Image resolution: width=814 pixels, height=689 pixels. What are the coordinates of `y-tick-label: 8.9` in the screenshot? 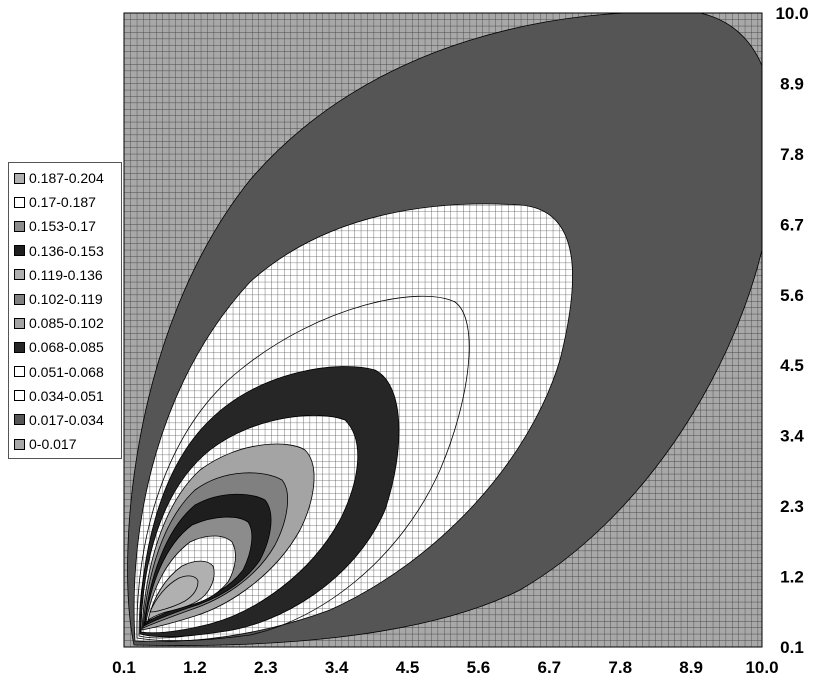 It's located at (792, 83).